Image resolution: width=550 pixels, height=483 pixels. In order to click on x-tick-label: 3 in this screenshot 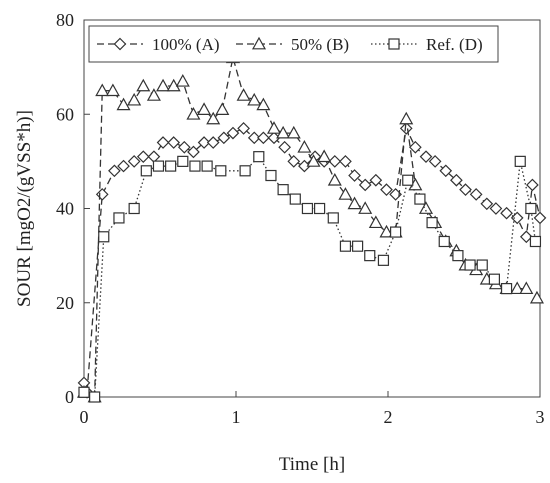, I will do `click(540, 417)`.